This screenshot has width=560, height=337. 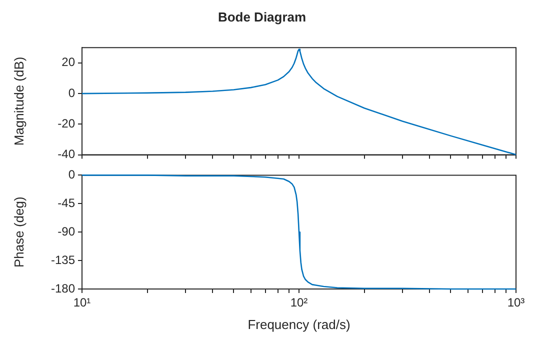 I want to click on y-tick-label: -45, so click(x=67, y=203).